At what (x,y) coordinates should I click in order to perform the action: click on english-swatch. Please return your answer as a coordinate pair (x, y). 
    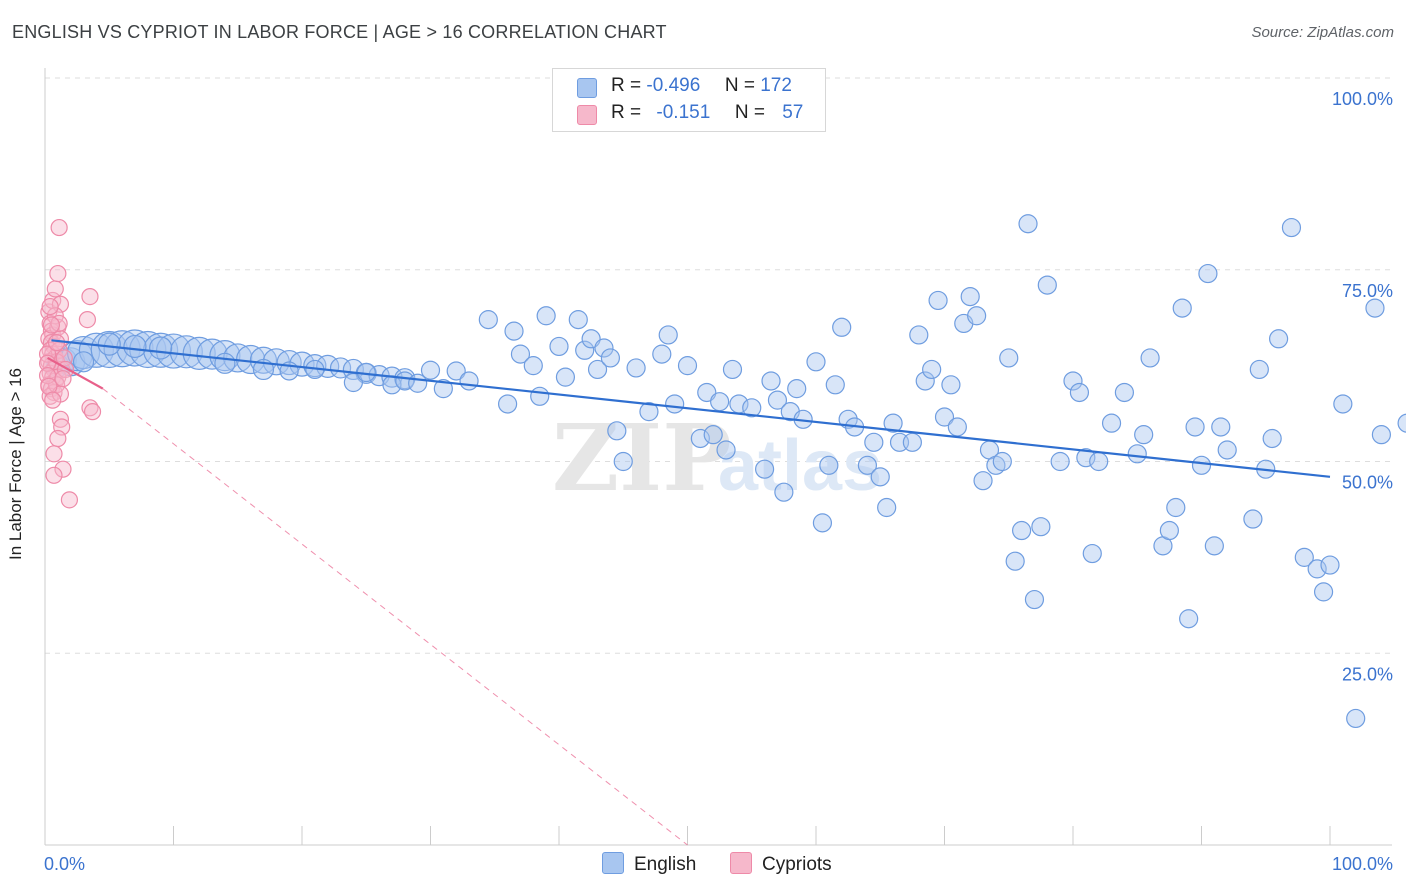
    Looking at the image, I should click on (587, 88).